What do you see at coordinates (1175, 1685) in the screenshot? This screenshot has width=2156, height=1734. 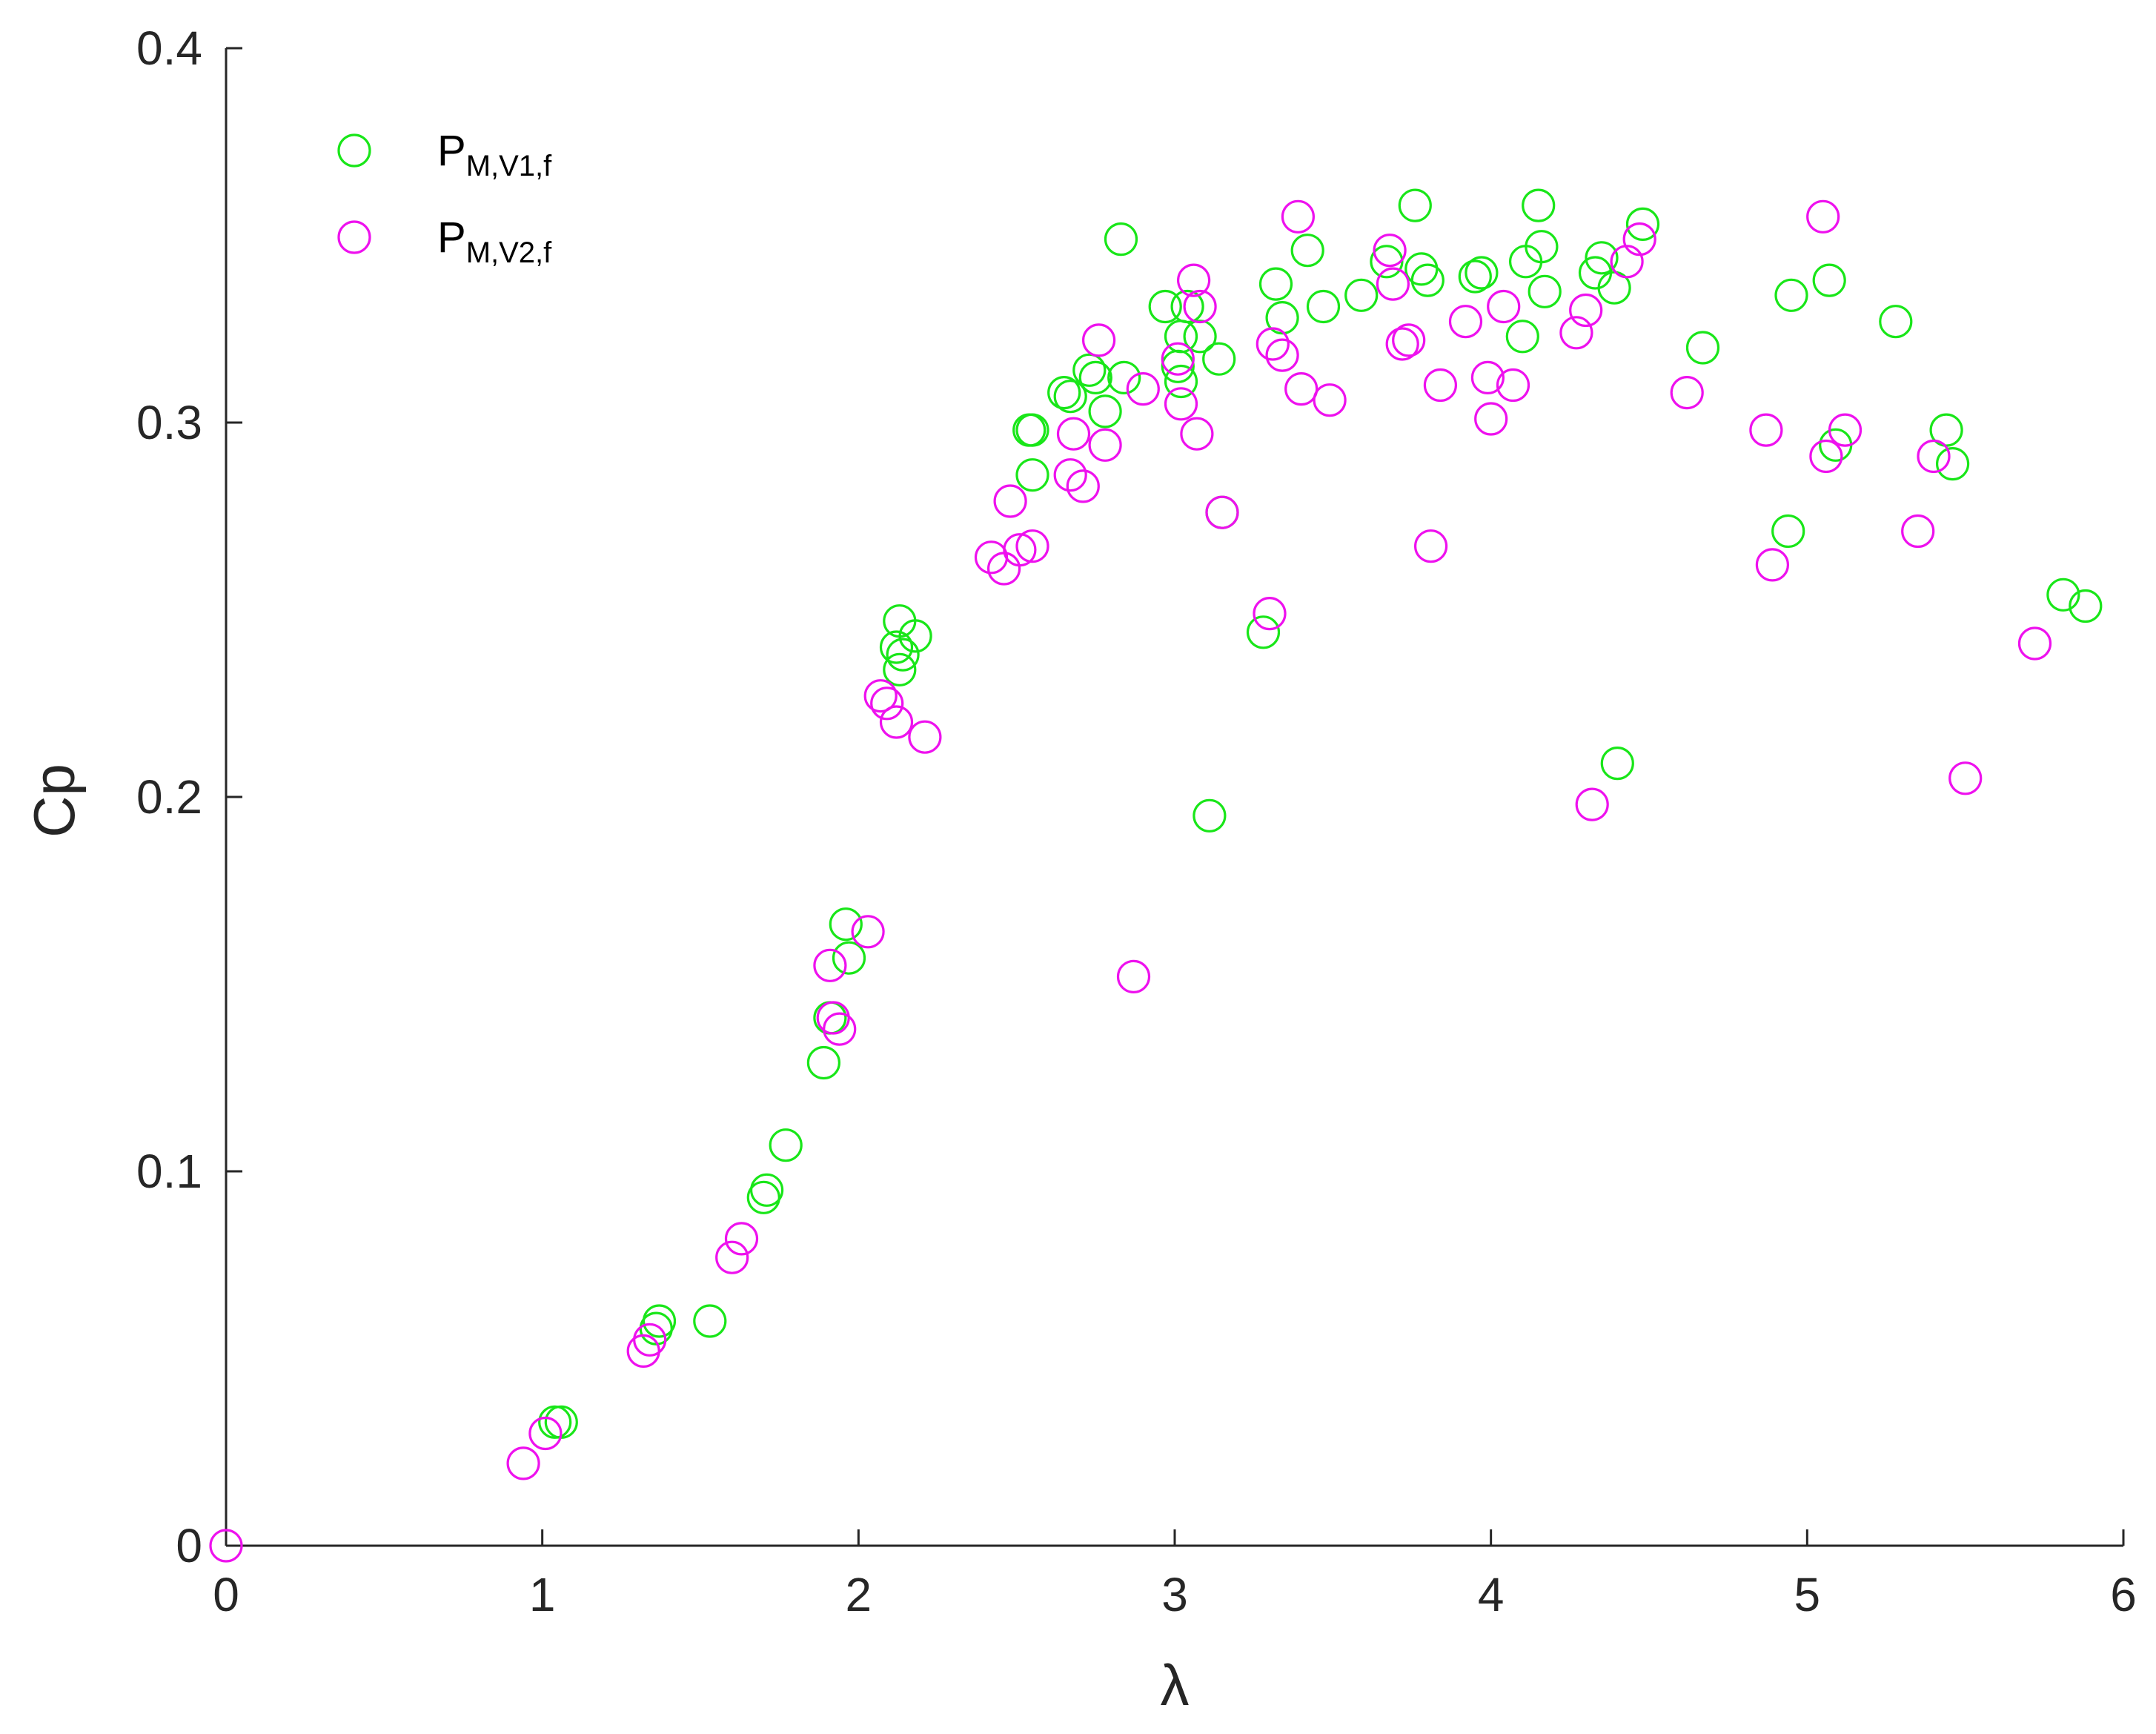 I see `x-axis-label: λ` at bounding box center [1175, 1685].